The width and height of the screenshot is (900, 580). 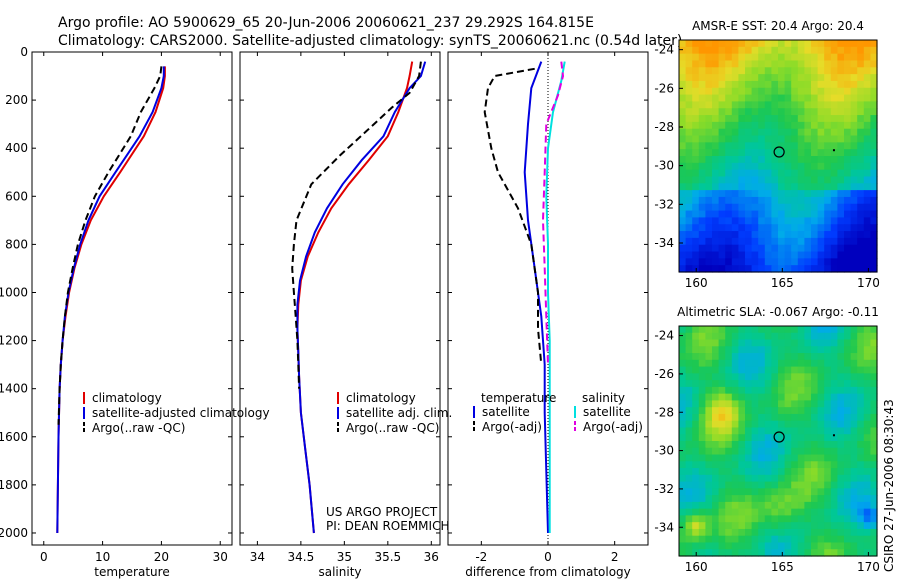 I want to click on y-tick-label: 1800, so click(x=14, y=485).